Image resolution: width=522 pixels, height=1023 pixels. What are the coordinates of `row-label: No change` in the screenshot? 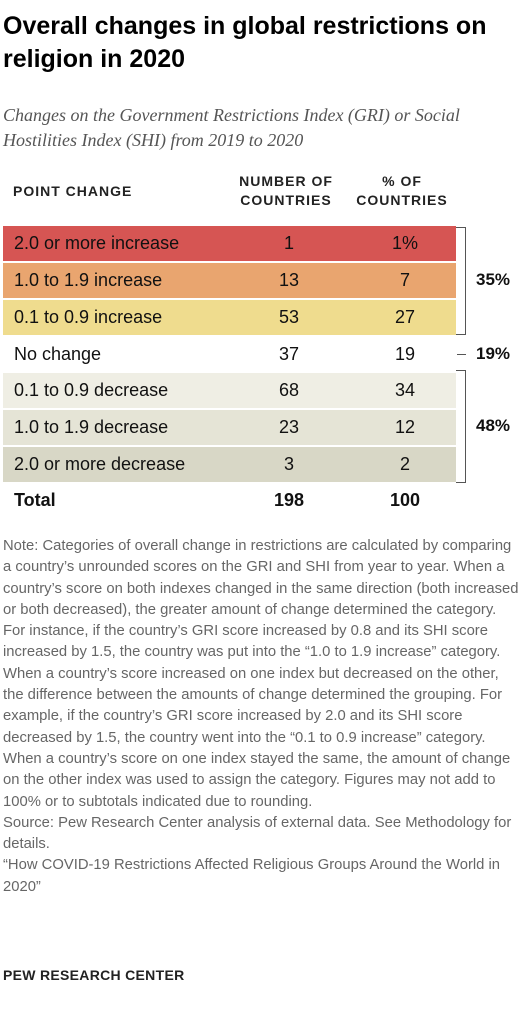 It's located at (58, 354).